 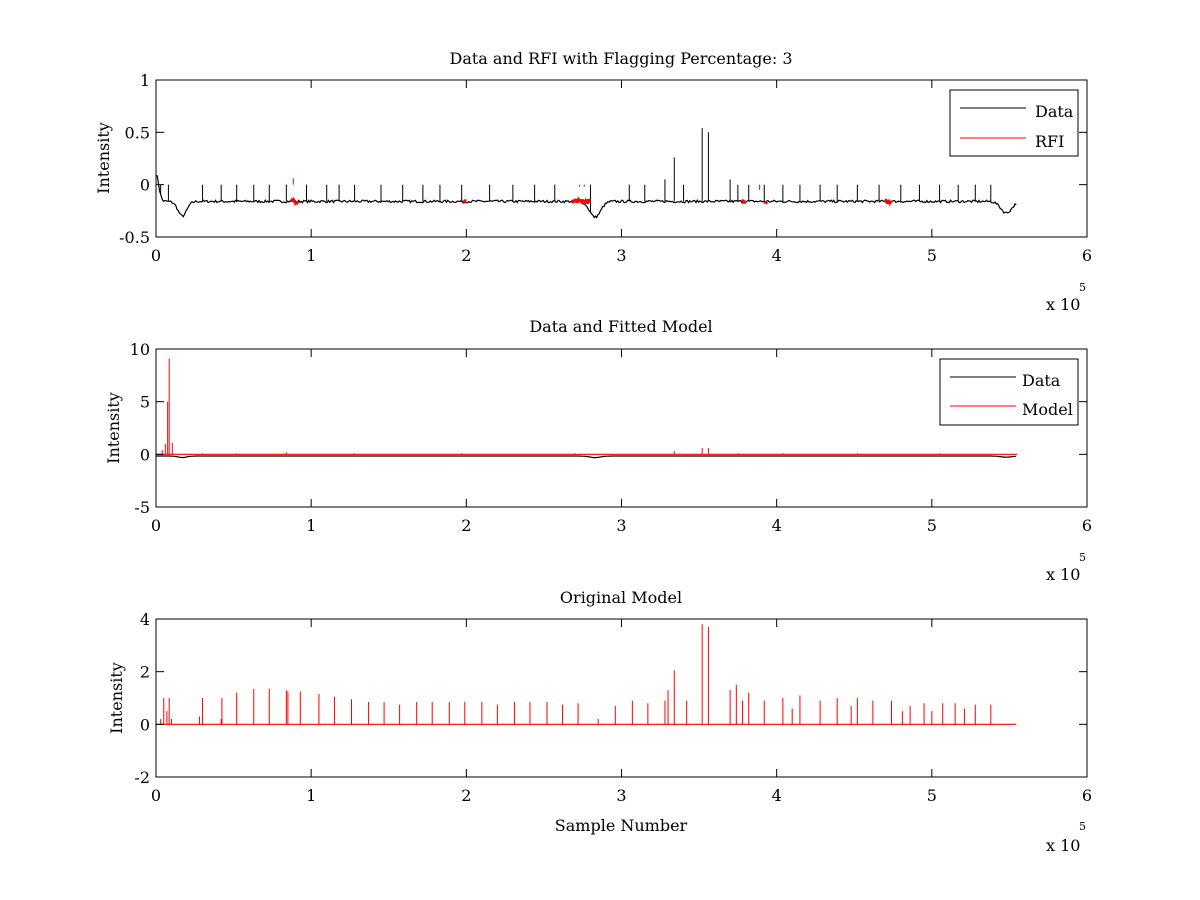 I want to click on panel-1-legend-box, so click(x=1014, y=123).